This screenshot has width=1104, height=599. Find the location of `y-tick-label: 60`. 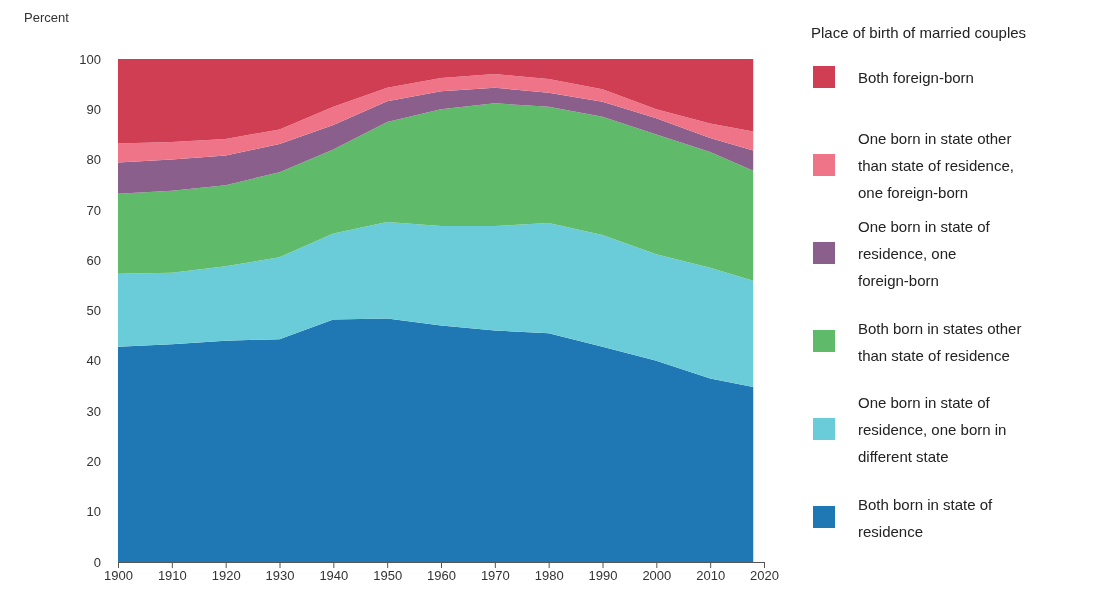

y-tick-label: 60 is located at coordinates (93, 260).